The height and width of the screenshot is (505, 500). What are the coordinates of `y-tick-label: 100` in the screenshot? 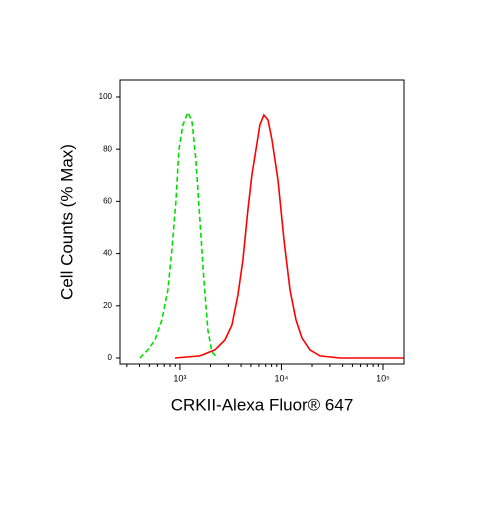 It's located at (106, 96).